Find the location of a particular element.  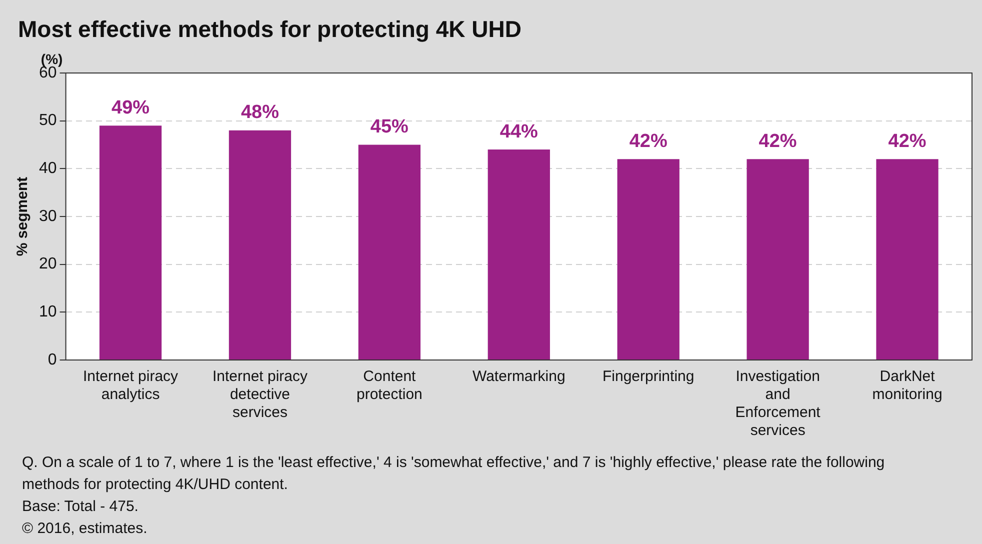

x-tick-label: Internet piracy analytics is located at coordinates (131, 386).